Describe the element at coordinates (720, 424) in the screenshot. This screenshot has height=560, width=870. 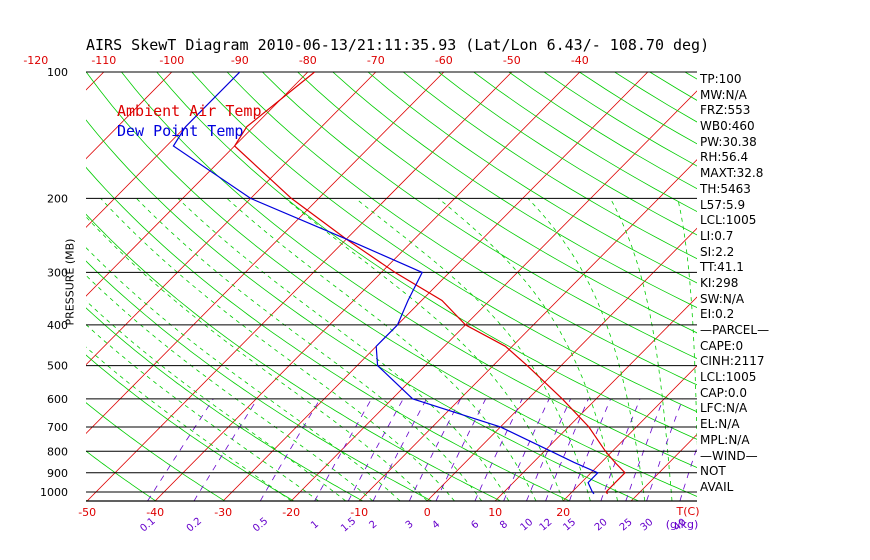
I see `stat-item: EL:N/A` at that location.